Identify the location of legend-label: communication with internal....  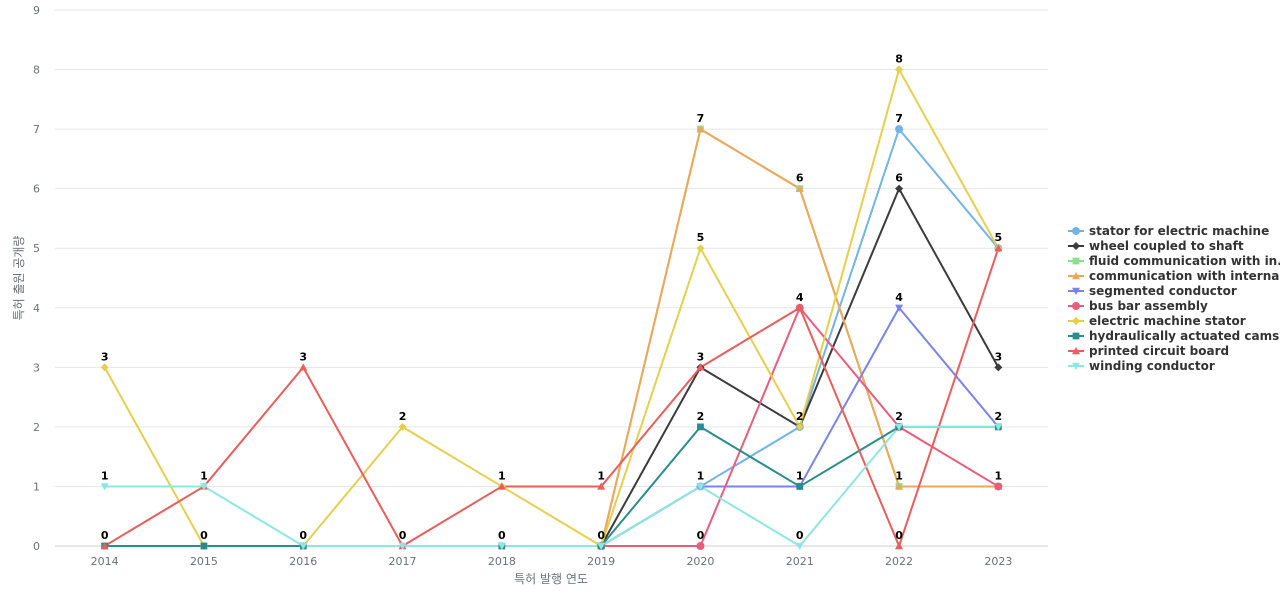
(1184, 276).